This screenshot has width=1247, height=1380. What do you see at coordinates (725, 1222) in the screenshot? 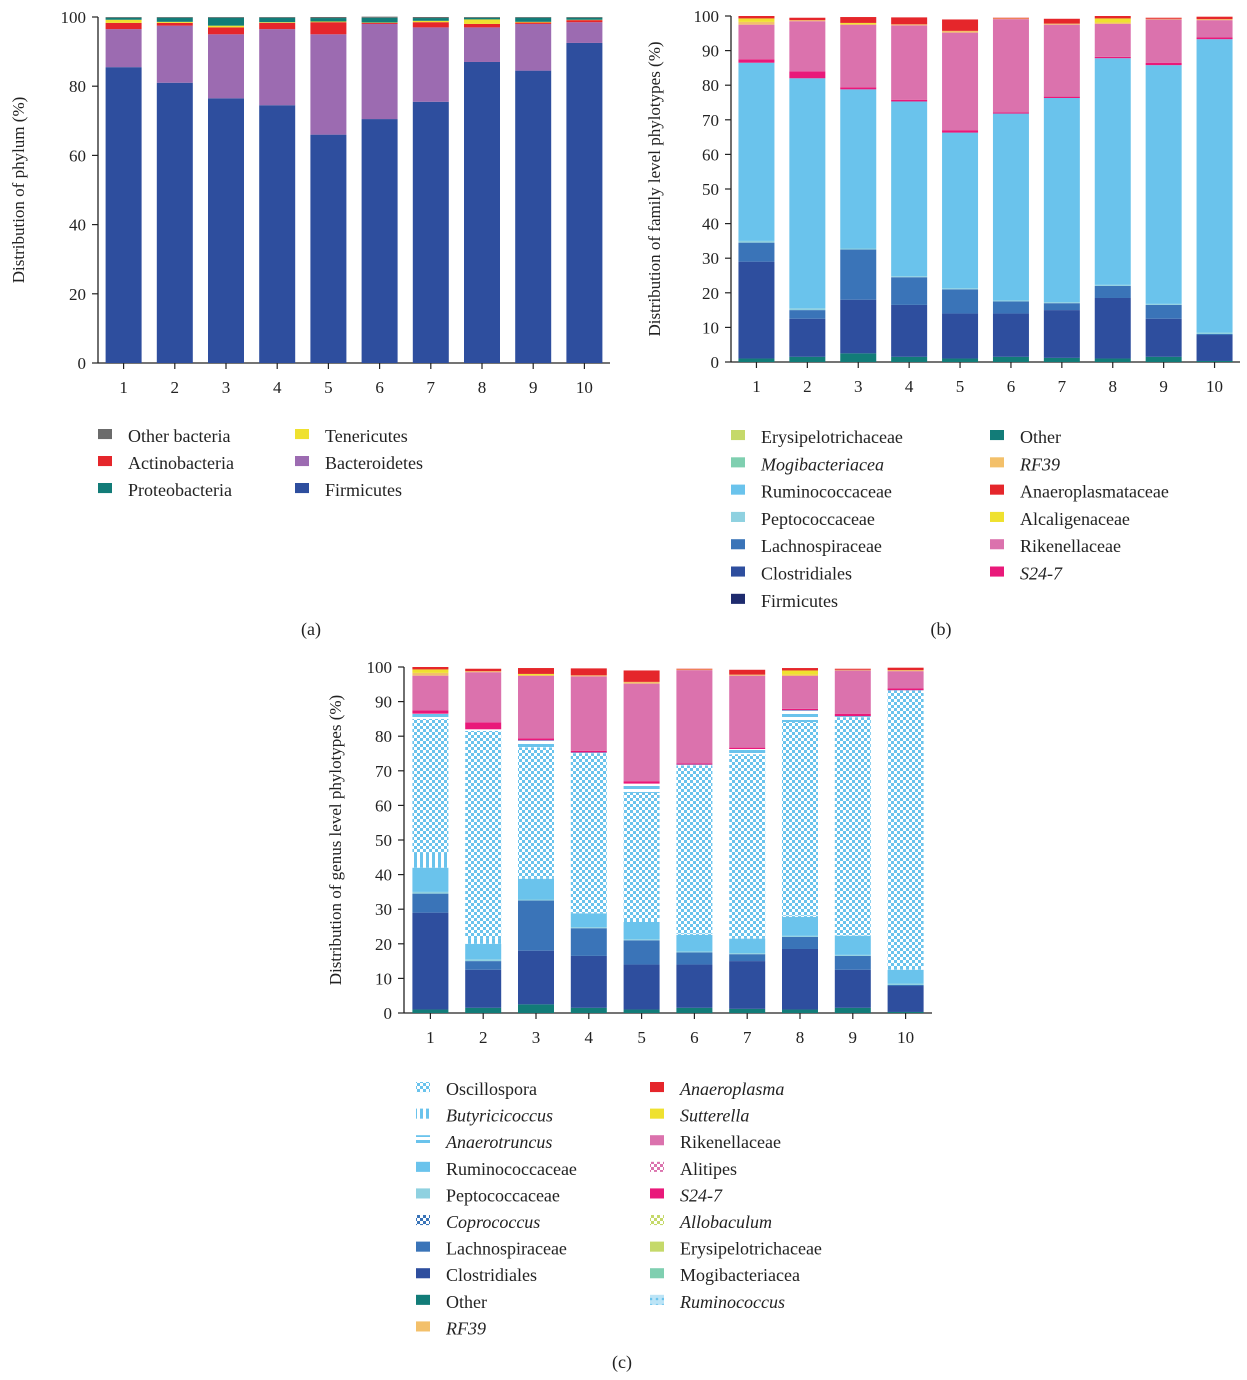
I see `legend-label-allobaculum: Allobaculum` at bounding box center [725, 1222].